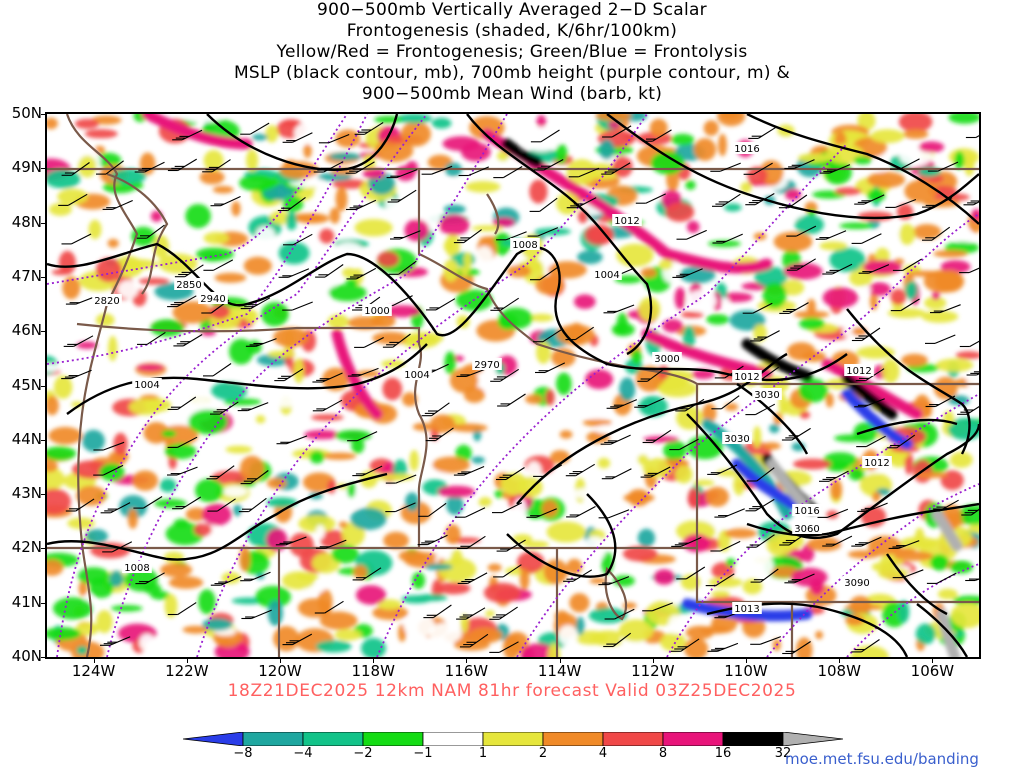 This screenshot has height=768, width=1024. I want to click on height-label-bg, so click(107, 300).